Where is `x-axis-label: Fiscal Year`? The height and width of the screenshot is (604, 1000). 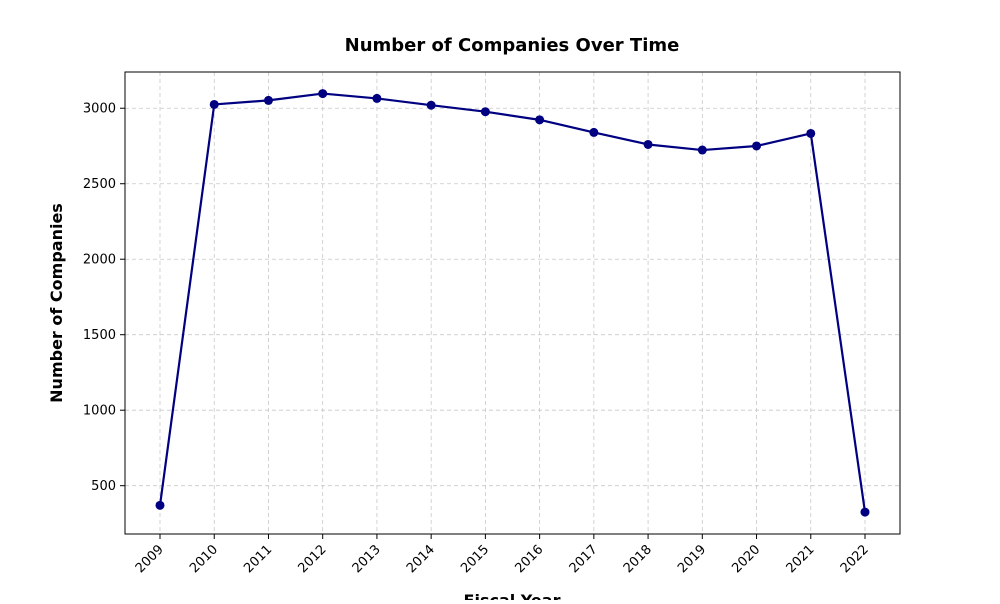
x-axis-label: Fiscal Year is located at coordinates (512, 595).